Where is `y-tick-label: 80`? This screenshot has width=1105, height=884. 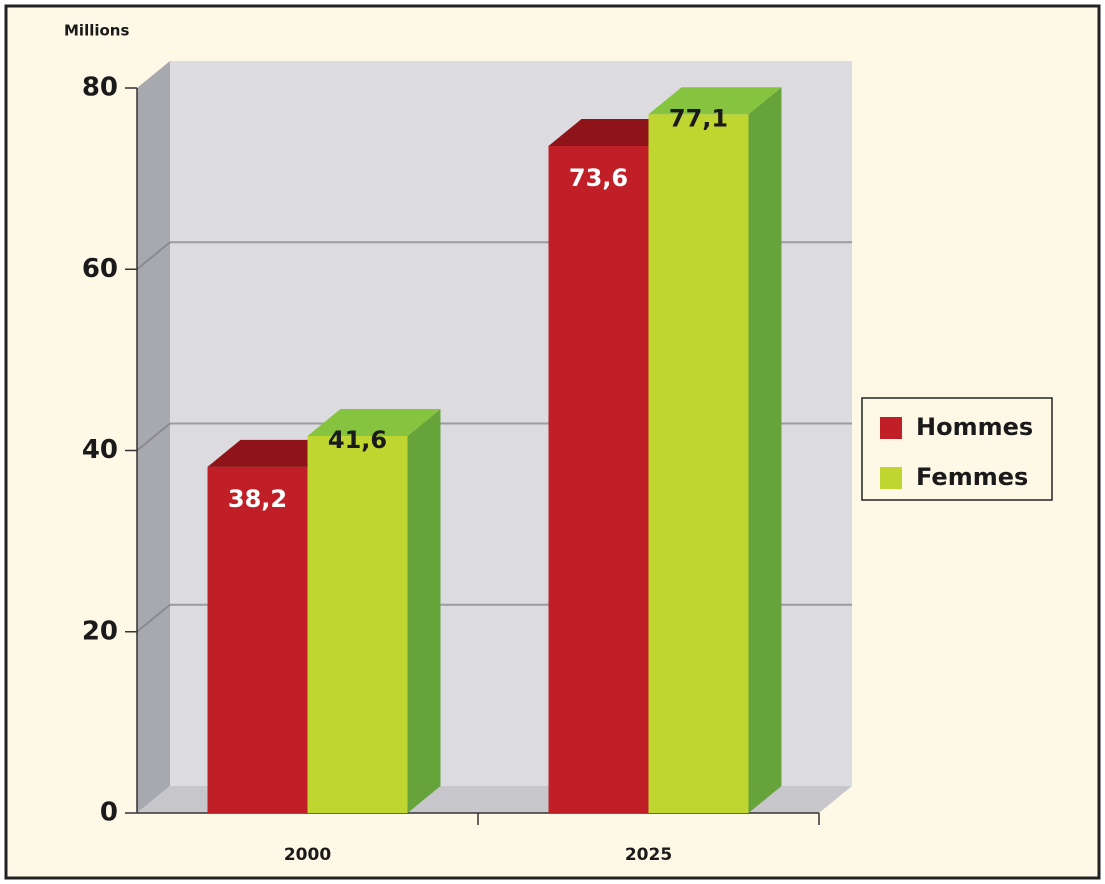 y-tick-label: 80 is located at coordinates (100, 88).